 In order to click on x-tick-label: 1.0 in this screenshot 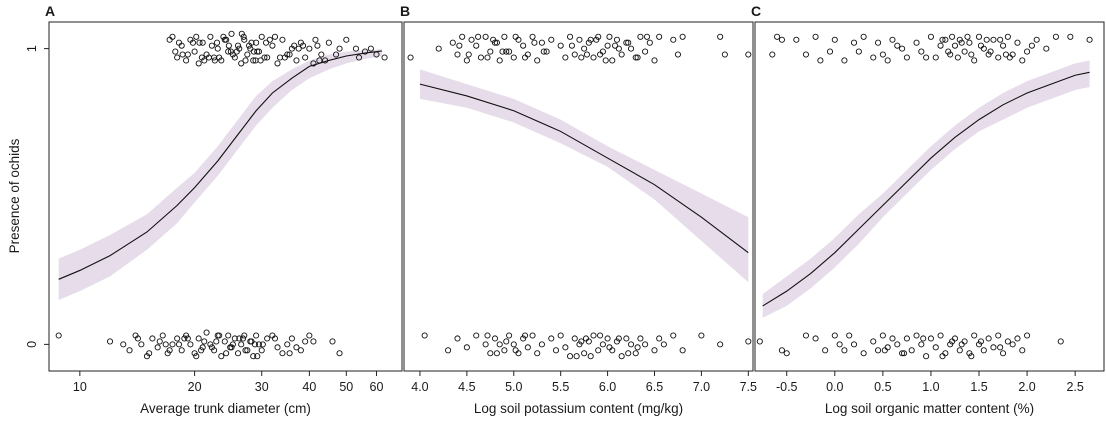, I will do `click(930, 387)`.